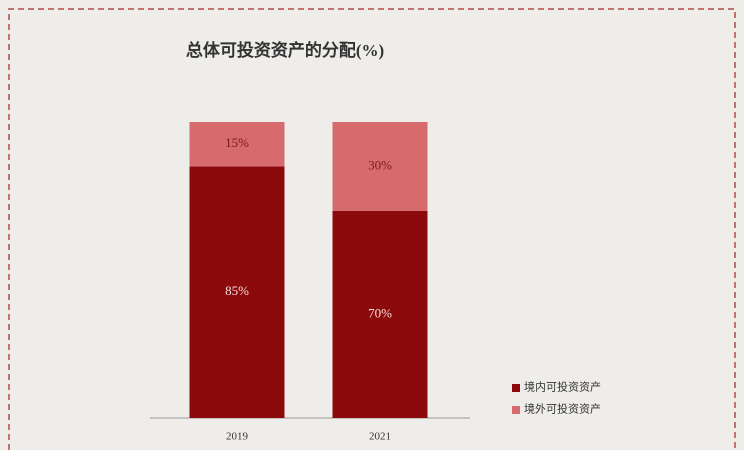  I want to click on value-label: 15%, so click(237, 142).